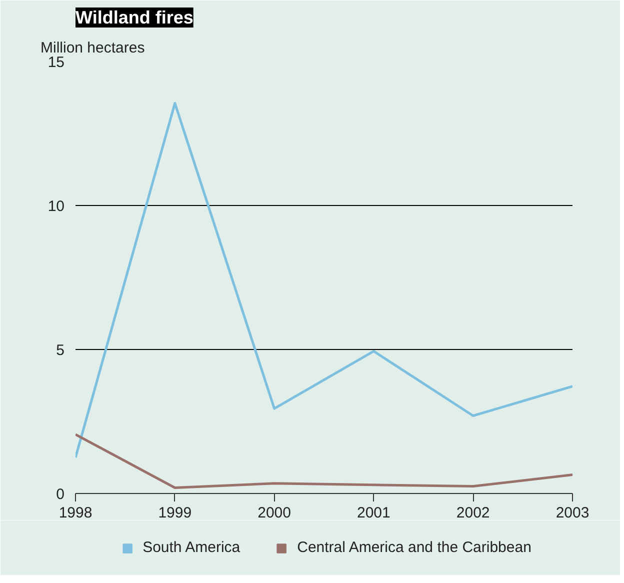 Image resolution: width=624 pixels, height=583 pixels. I want to click on legend-label: South America, so click(191, 547).